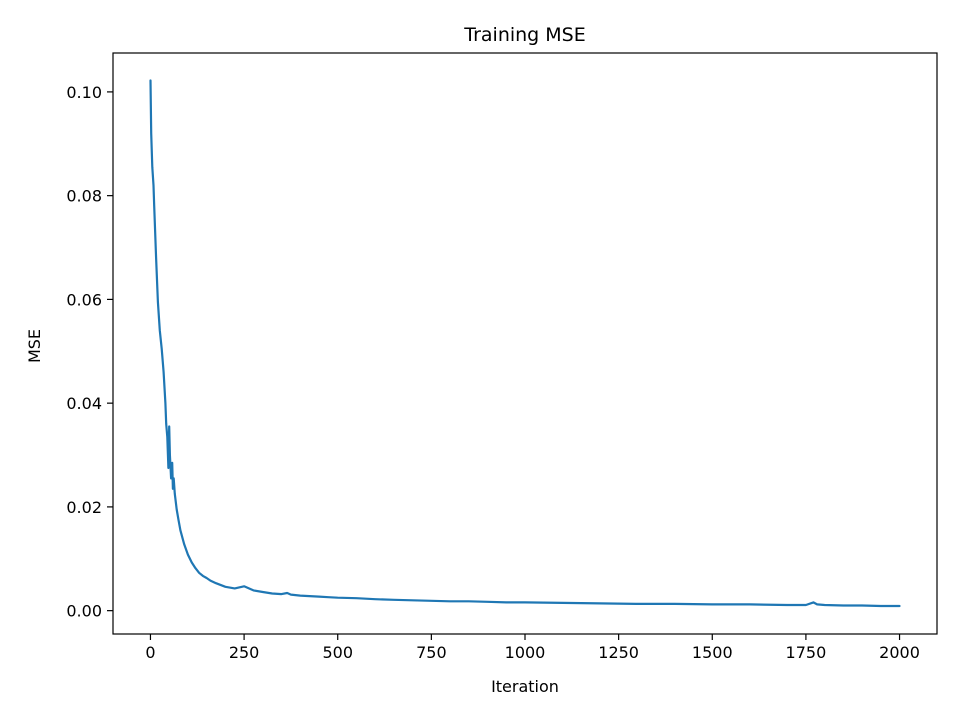 The width and height of the screenshot is (960, 720). What do you see at coordinates (84, 196) in the screenshot?
I see `y-tick-label: 0.08` at bounding box center [84, 196].